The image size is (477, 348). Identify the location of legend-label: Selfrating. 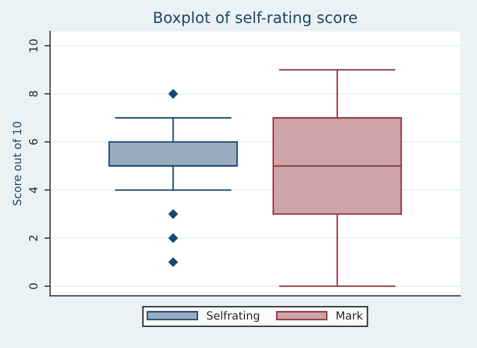
(233, 316).